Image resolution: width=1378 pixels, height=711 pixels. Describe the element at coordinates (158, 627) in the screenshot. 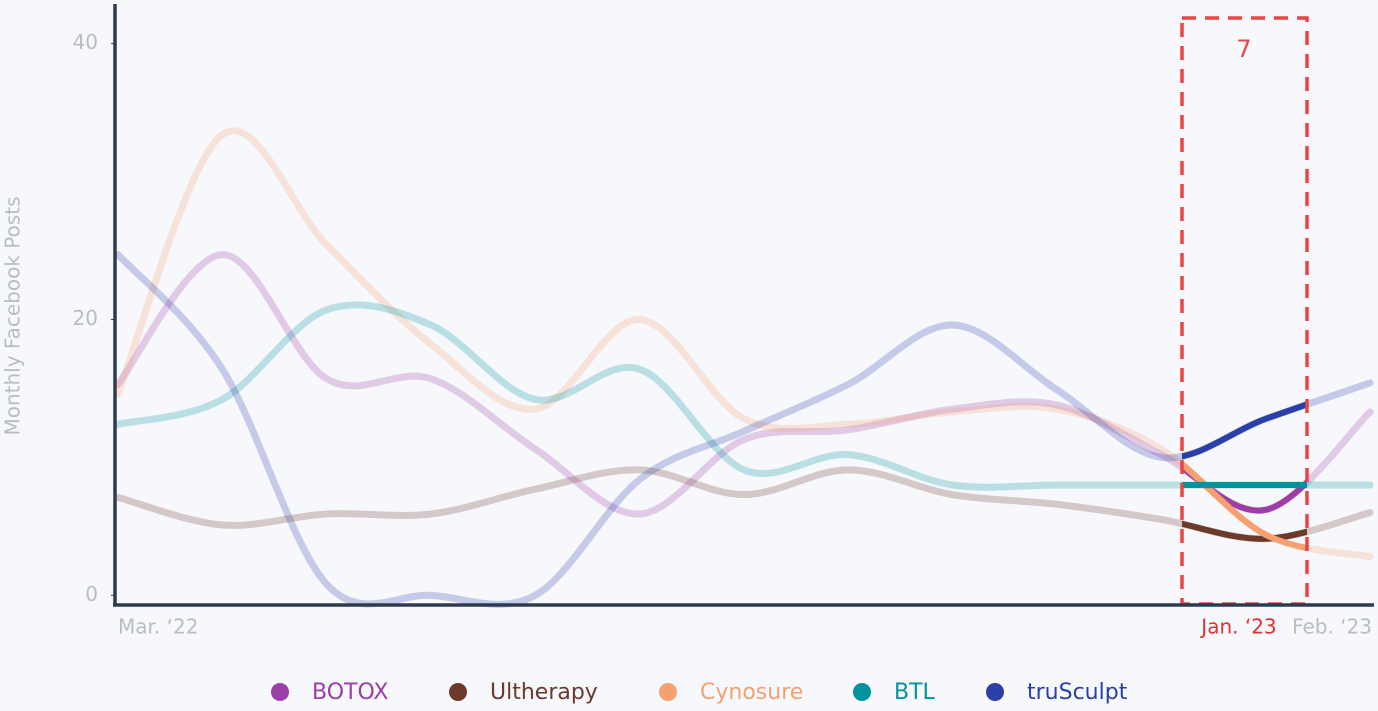

I see `x-tick-label: Mar. ‘22` at that location.